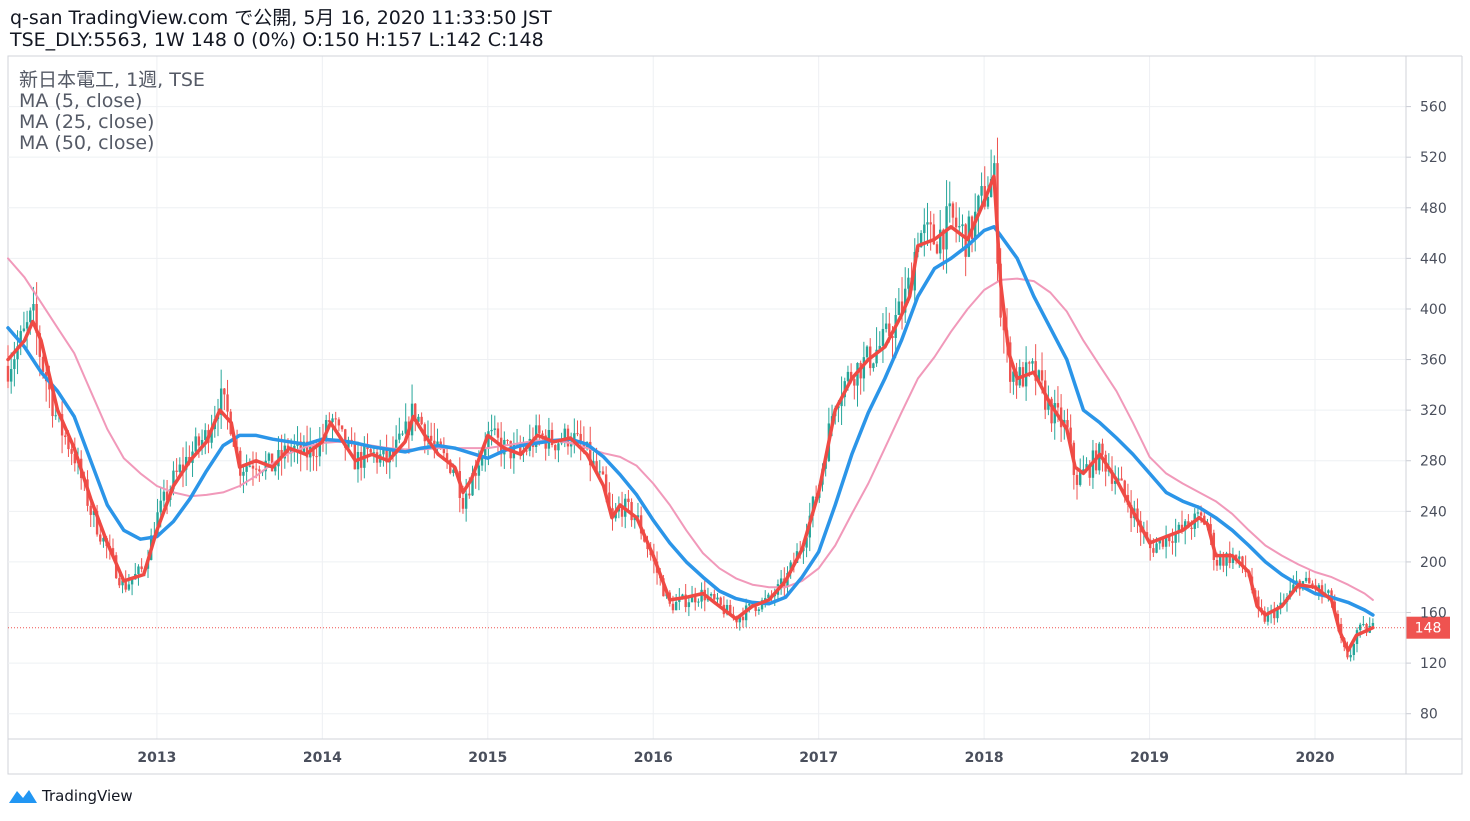  I want to click on legend-ma50: MA (50, close), so click(87, 143).